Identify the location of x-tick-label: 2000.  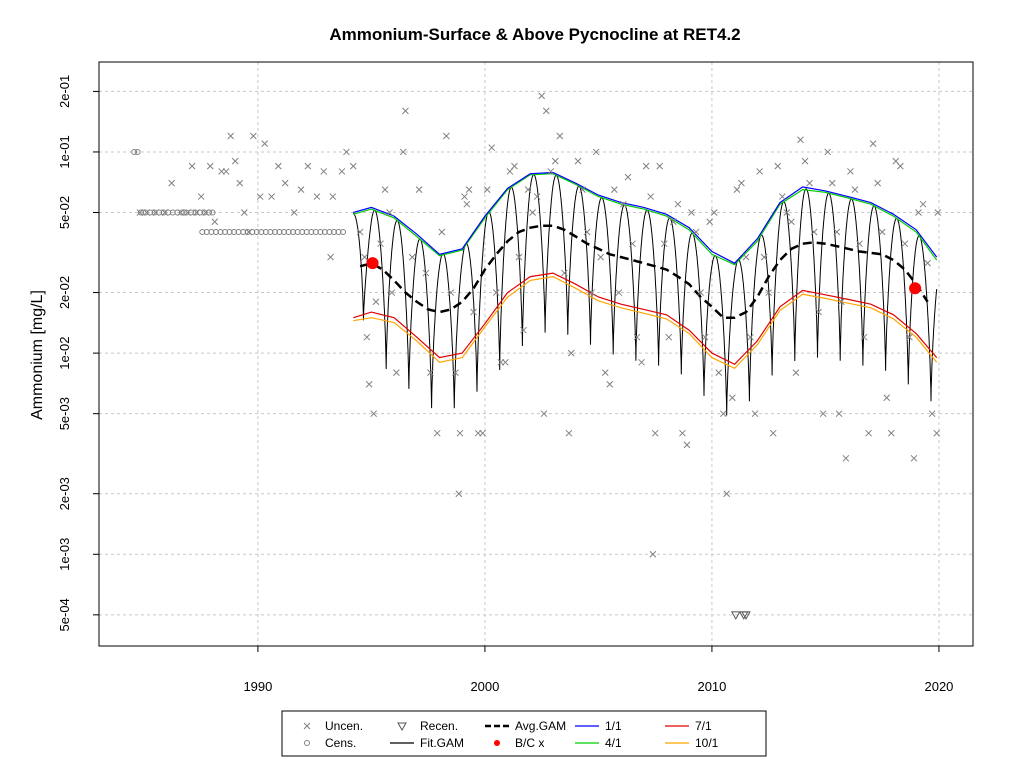
(484, 686).